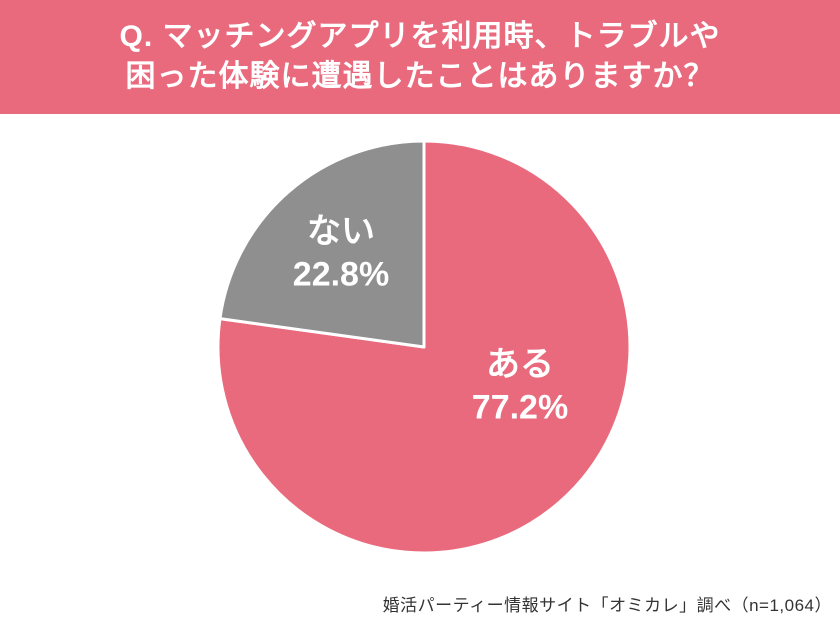 The image size is (840, 630). I want to click on source-note: 婚活パーティー情報サイト「オミカレ」調べ（n=1,064）, so click(607, 605).